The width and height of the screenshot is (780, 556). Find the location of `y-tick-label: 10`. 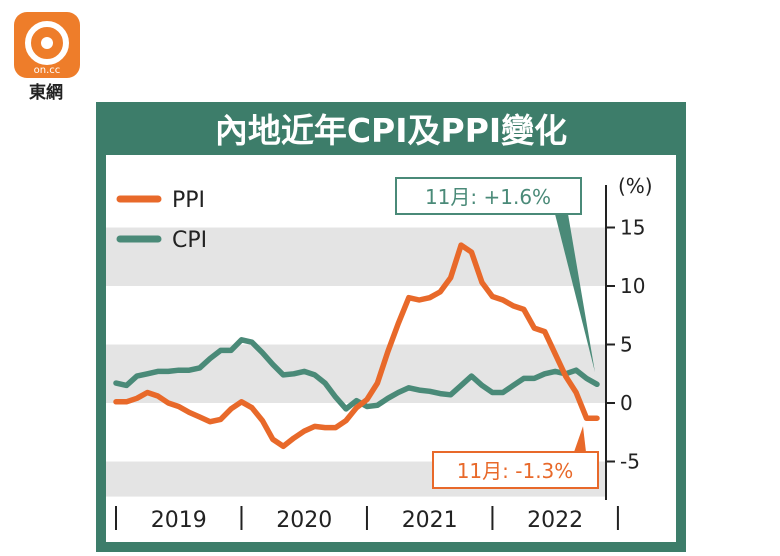

y-tick-label: 10 is located at coordinates (632, 286).